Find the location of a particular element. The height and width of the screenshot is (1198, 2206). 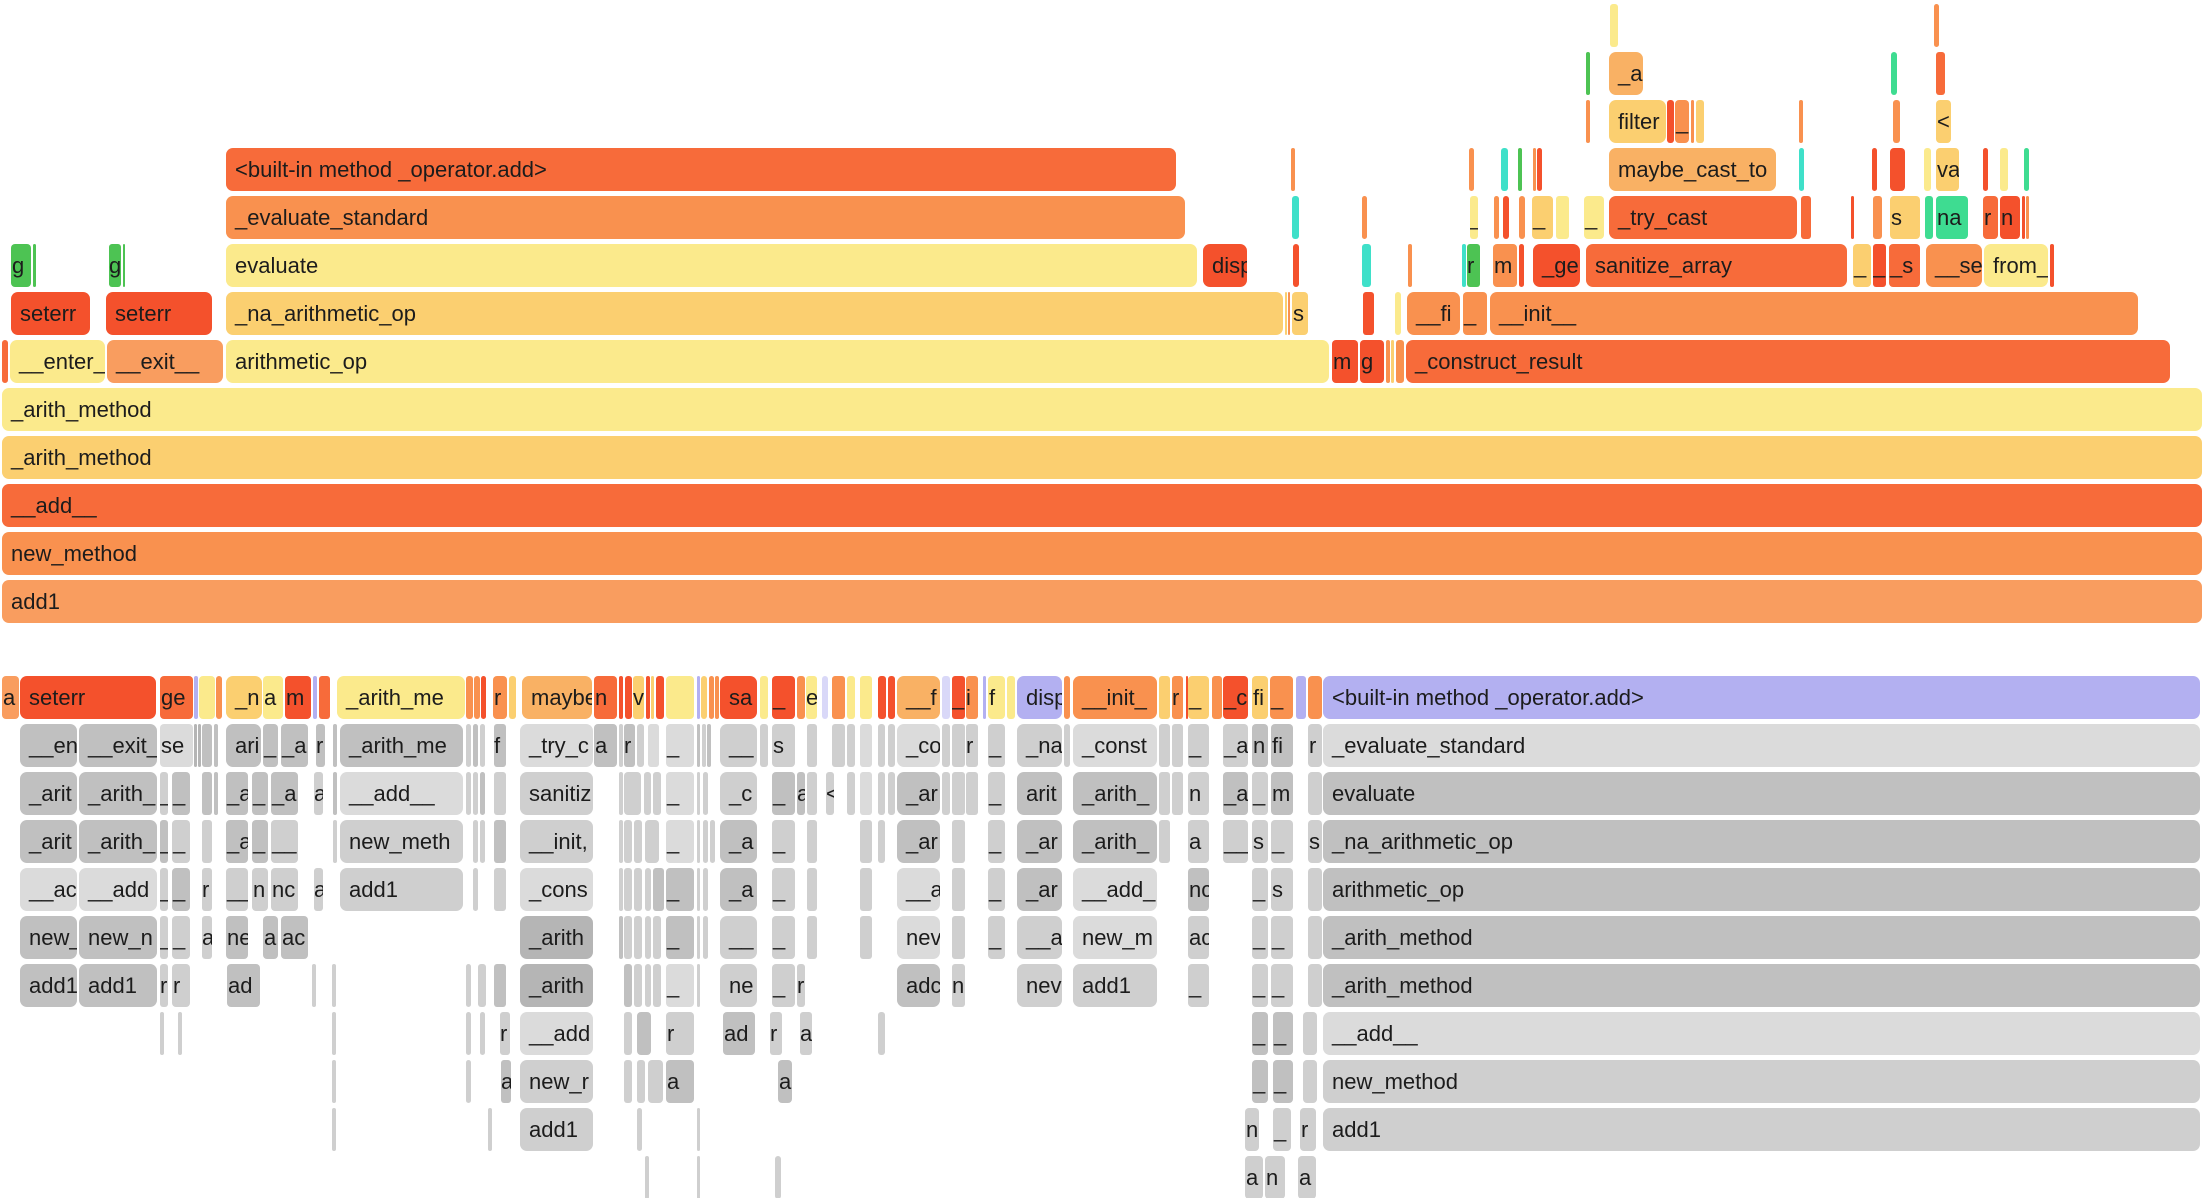

frame-na: na is located at coordinates (1952, 217).